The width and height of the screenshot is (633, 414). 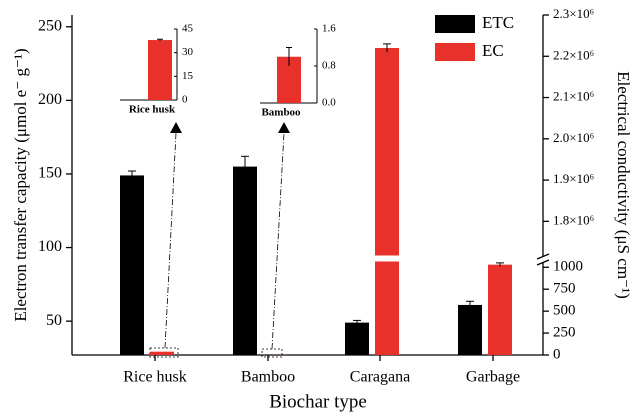 I want to click on y2-tick-label: 1.9×10⁶, so click(x=573, y=178).